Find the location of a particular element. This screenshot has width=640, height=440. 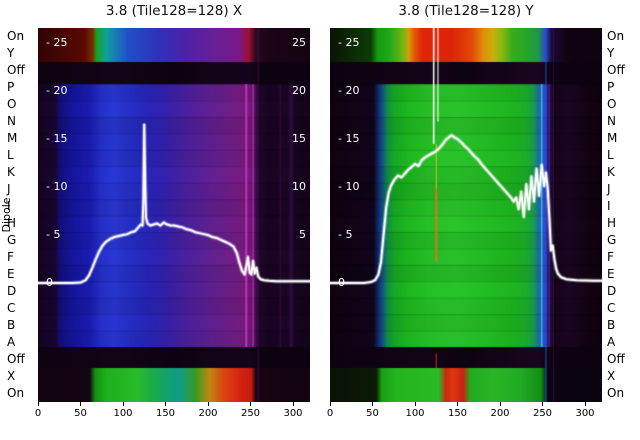

dipole-row-label-left: X is located at coordinates (11, 376).